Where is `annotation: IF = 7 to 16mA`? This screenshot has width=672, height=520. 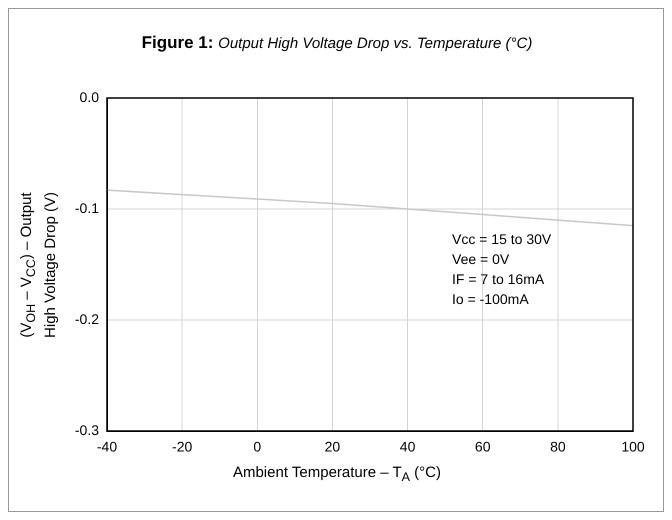
annotation: IF = 7 to 16mA is located at coordinates (499, 279).